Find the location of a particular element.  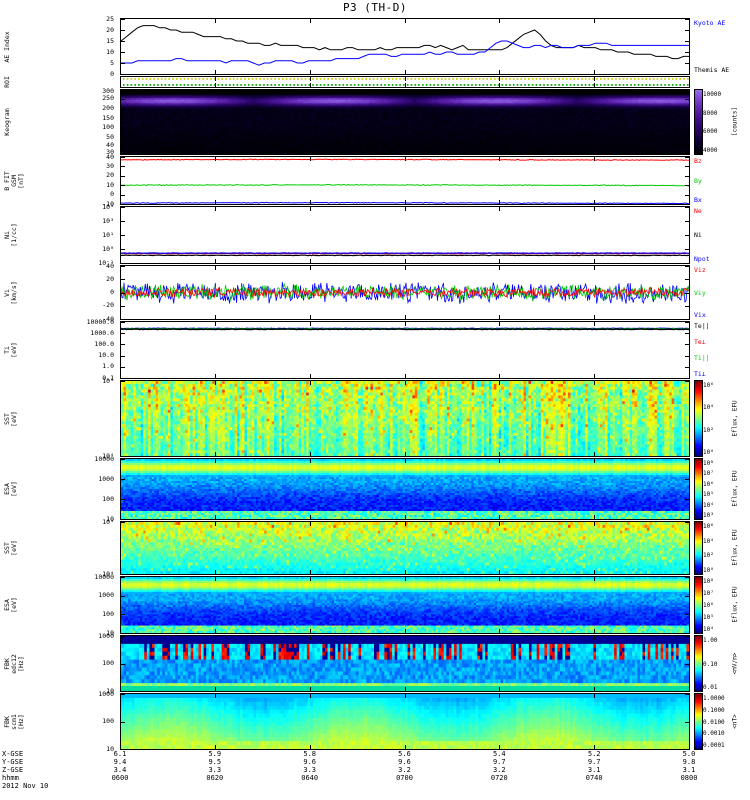

y-tick-label: 50 is located at coordinates (110, 137).